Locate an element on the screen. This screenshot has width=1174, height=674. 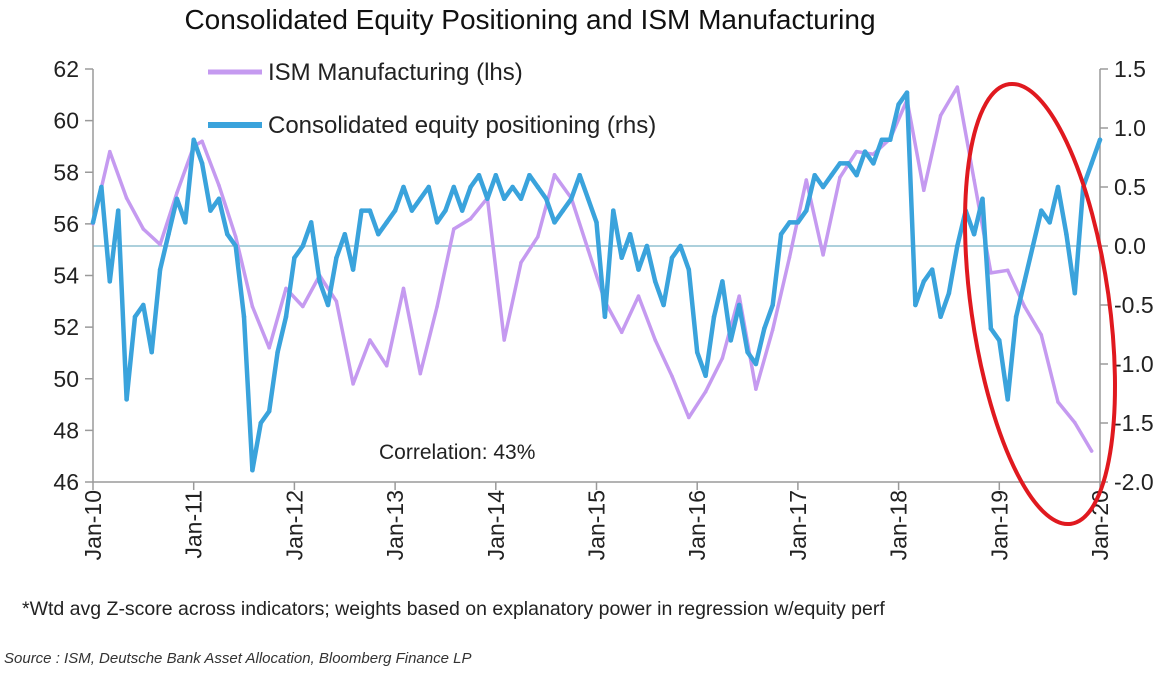
left-tick-label: 46 is located at coordinates (66, 482).